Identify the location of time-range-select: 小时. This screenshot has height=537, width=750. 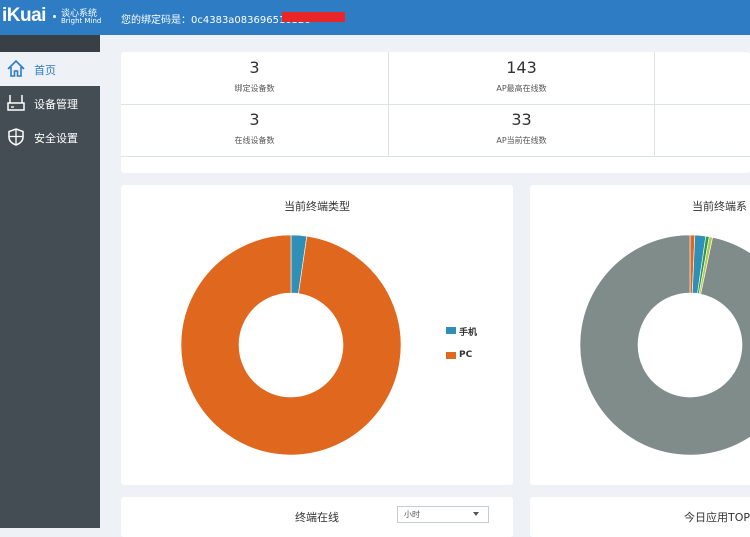
(443, 514).